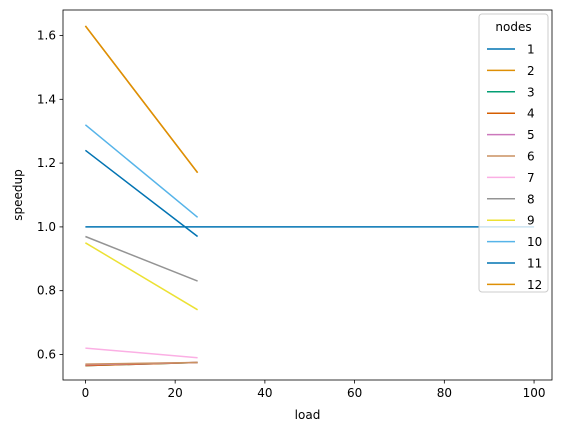 This screenshot has height=432, width=567. Describe the element at coordinates (531, 157) in the screenshot. I see `legend-label: 6` at that location.